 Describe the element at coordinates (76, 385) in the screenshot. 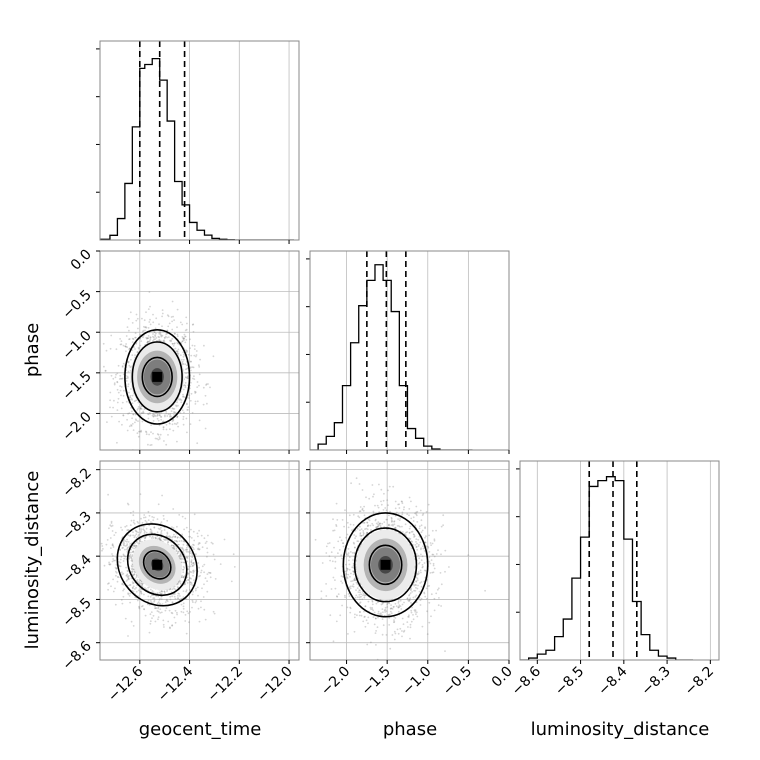

I see `joint-geocent-time-vs-phase-ytick-label-1: −1.5` at that location.